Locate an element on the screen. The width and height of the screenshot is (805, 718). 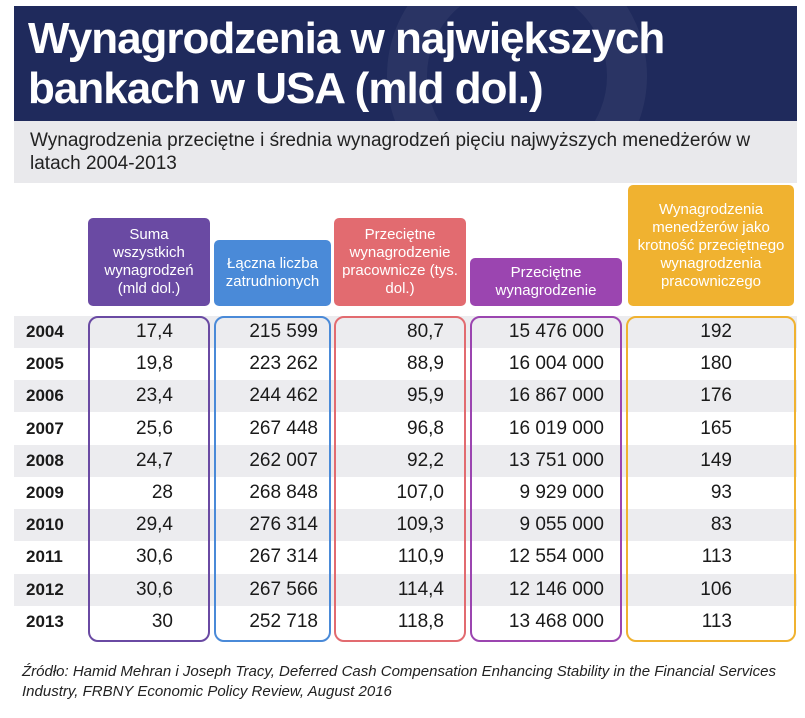
table-cell: 16 004 000 is located at coordinates (556, 364).